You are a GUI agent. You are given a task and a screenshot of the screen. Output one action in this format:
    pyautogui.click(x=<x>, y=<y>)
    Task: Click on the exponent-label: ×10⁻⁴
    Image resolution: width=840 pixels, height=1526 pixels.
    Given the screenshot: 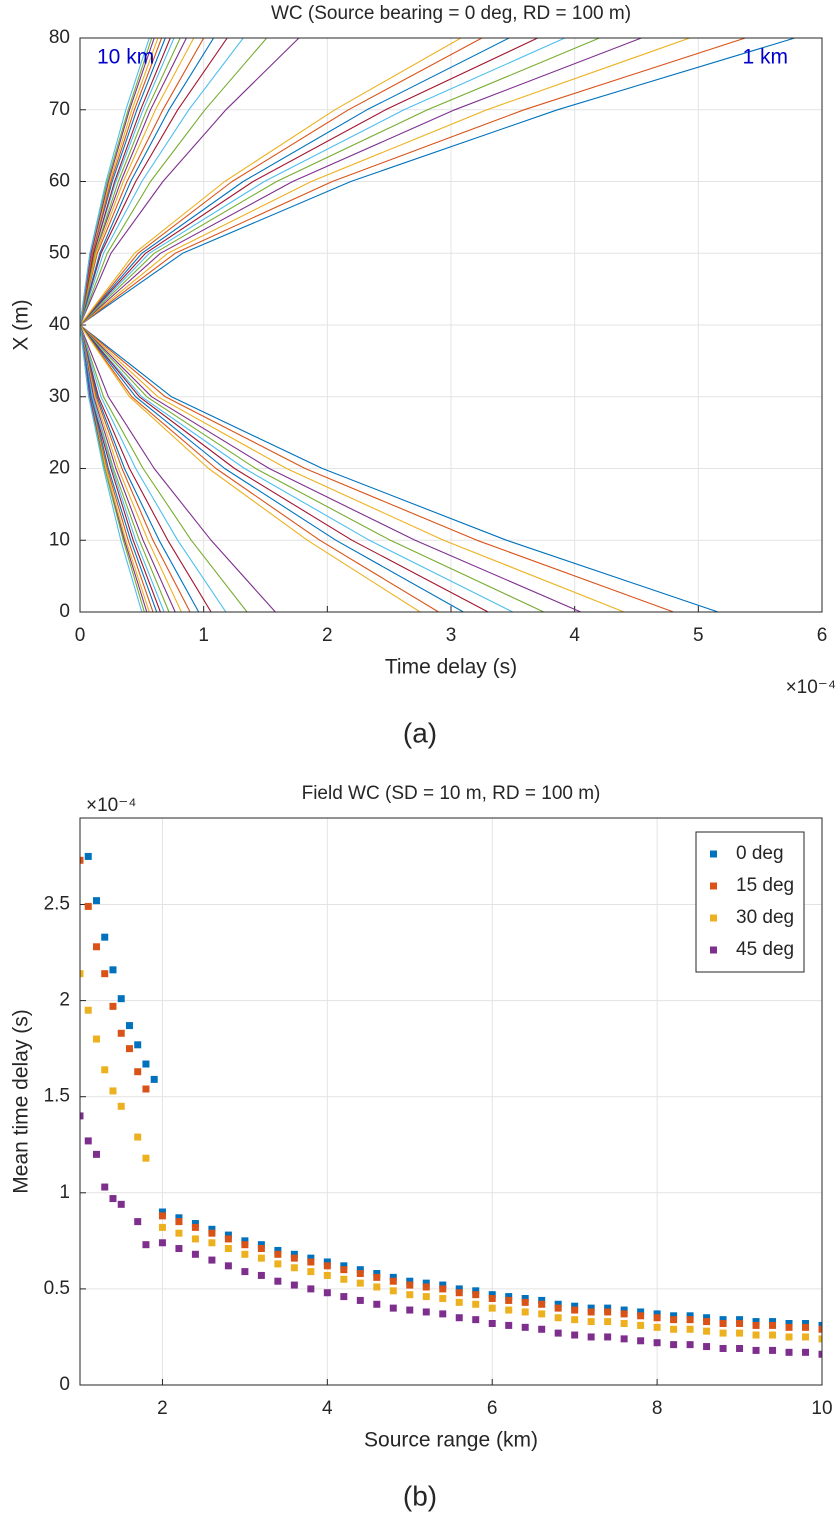 What is the action you would take?
    pyautogui.click(x=811, y=687)
    